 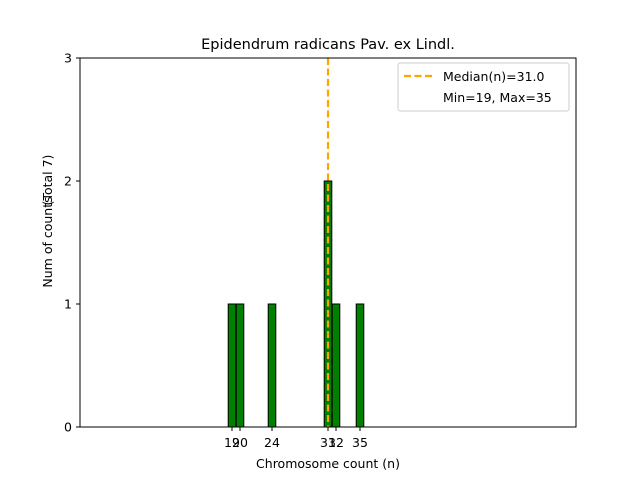 What do you see at coordinates (493, 76) in the screenshot?
I see `legend-median-label: Median(n)=31.0` at bounding box center [493, 76].